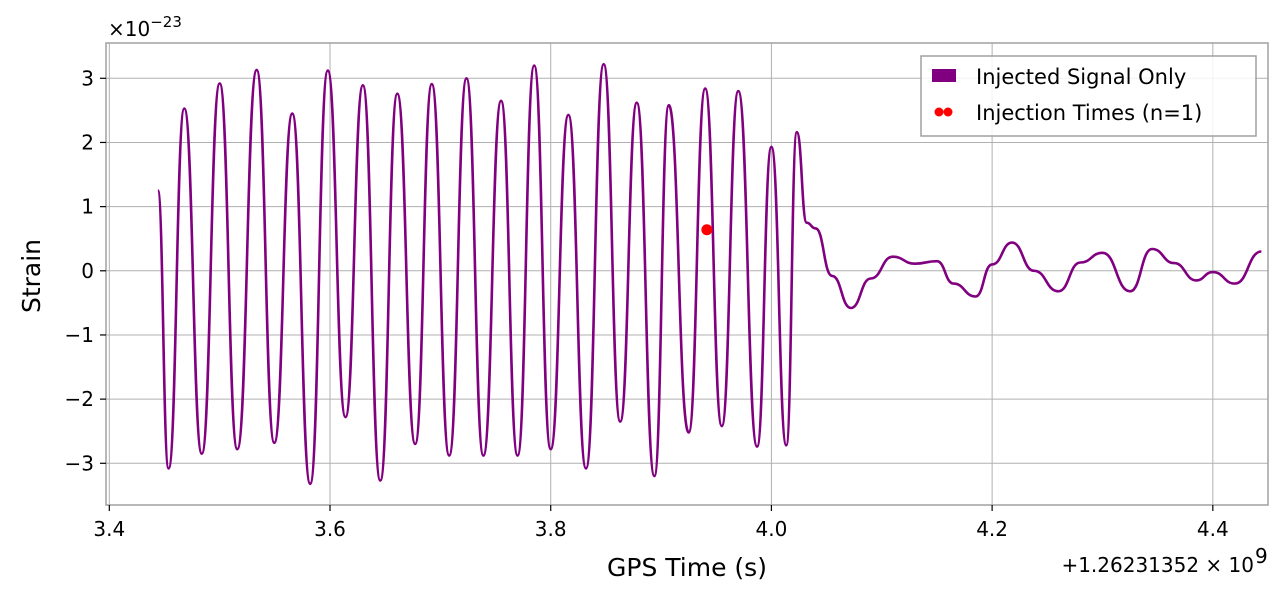 The width and height of the screenshot is (1283, 598). Describe the element at coordinates (166, 22) in the screenshot. I see `y-scale-exponent: −23` at that location.